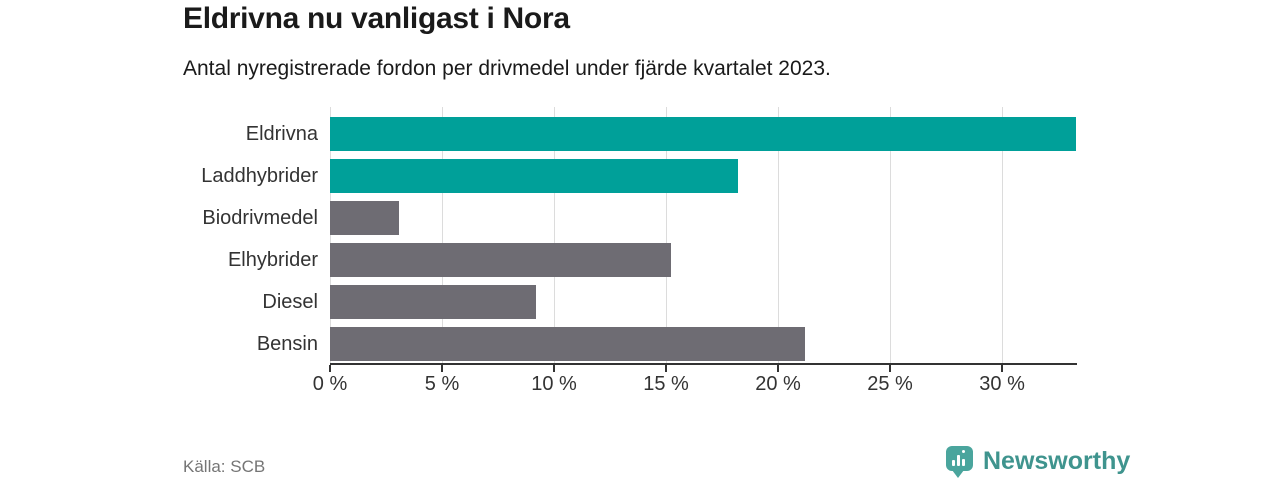  I want to click on bar-eldrivna, so click(703, 134).